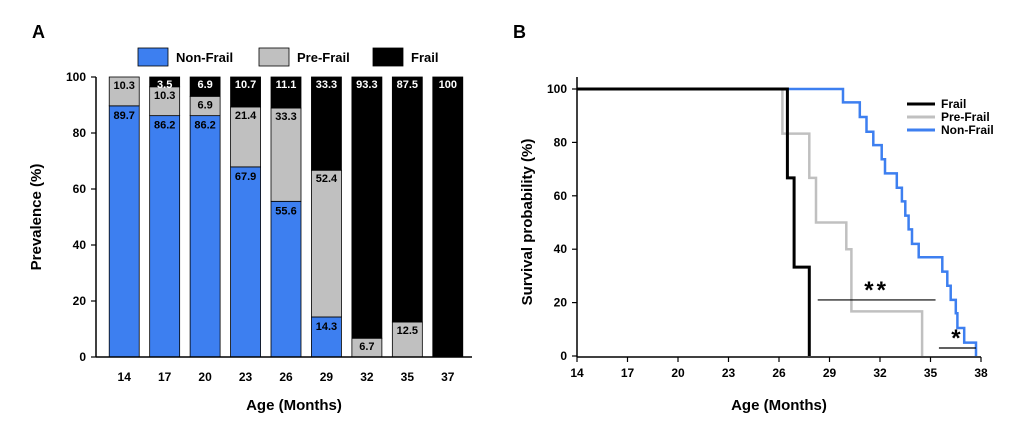  What do you see at coordinates (294, 405) in the screenshot?
I see `bar-chart-x-axis-title: Age (Months)` at bounding box center [294, 405].